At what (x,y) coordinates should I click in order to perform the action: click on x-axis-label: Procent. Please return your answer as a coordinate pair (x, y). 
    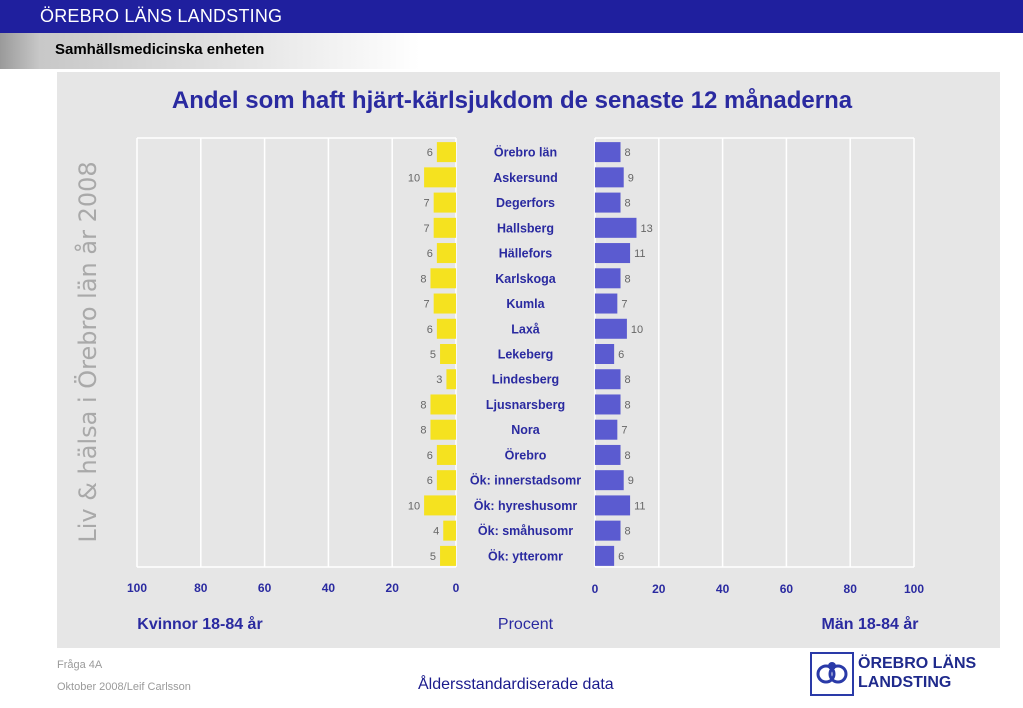
    Looking at the image, I should click on (526, 624).